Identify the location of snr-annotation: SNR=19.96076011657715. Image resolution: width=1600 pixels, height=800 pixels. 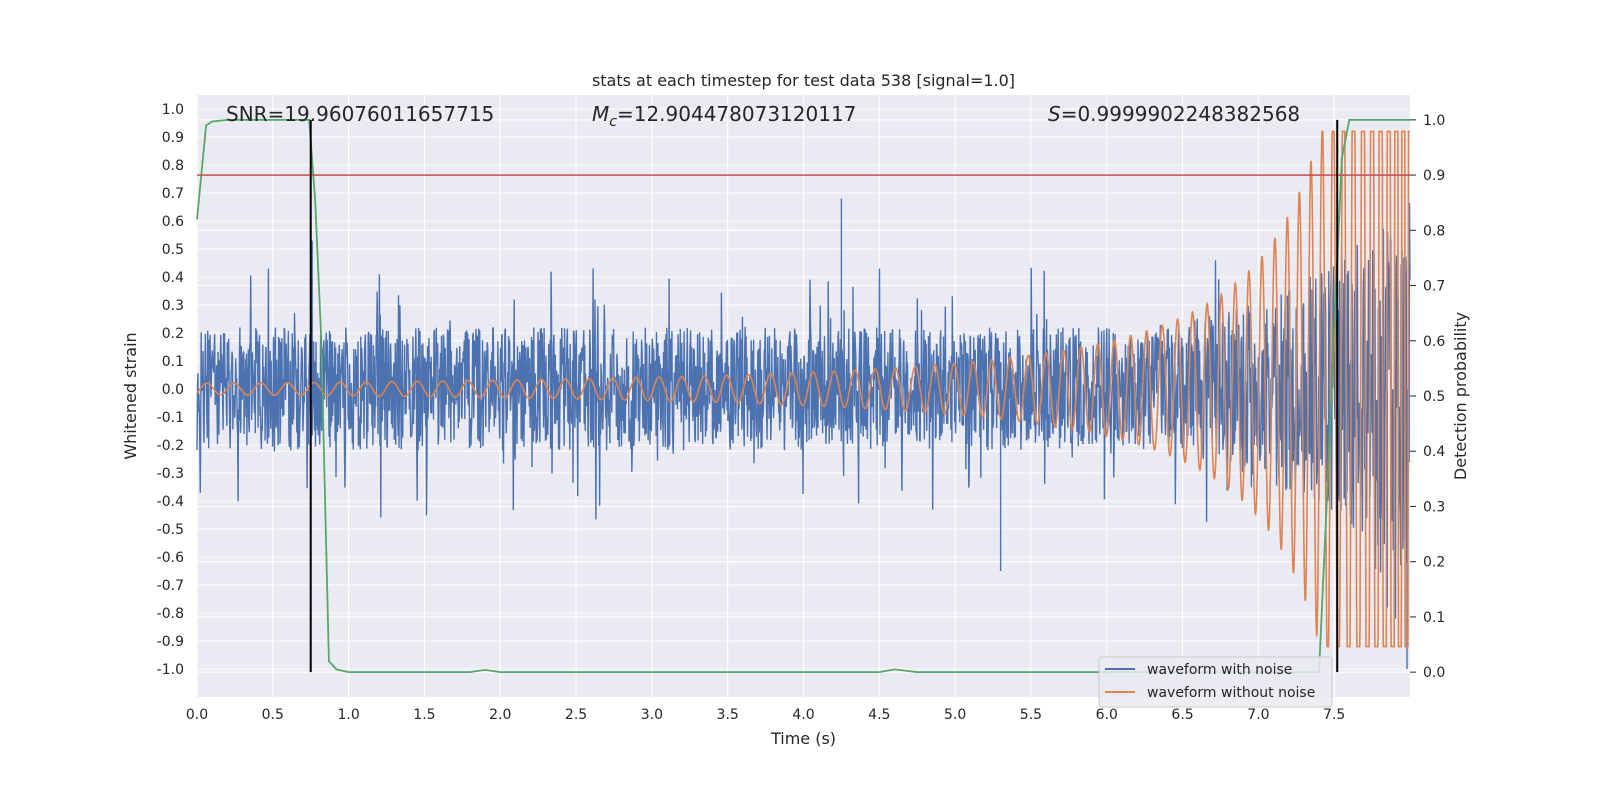
(360, 114).